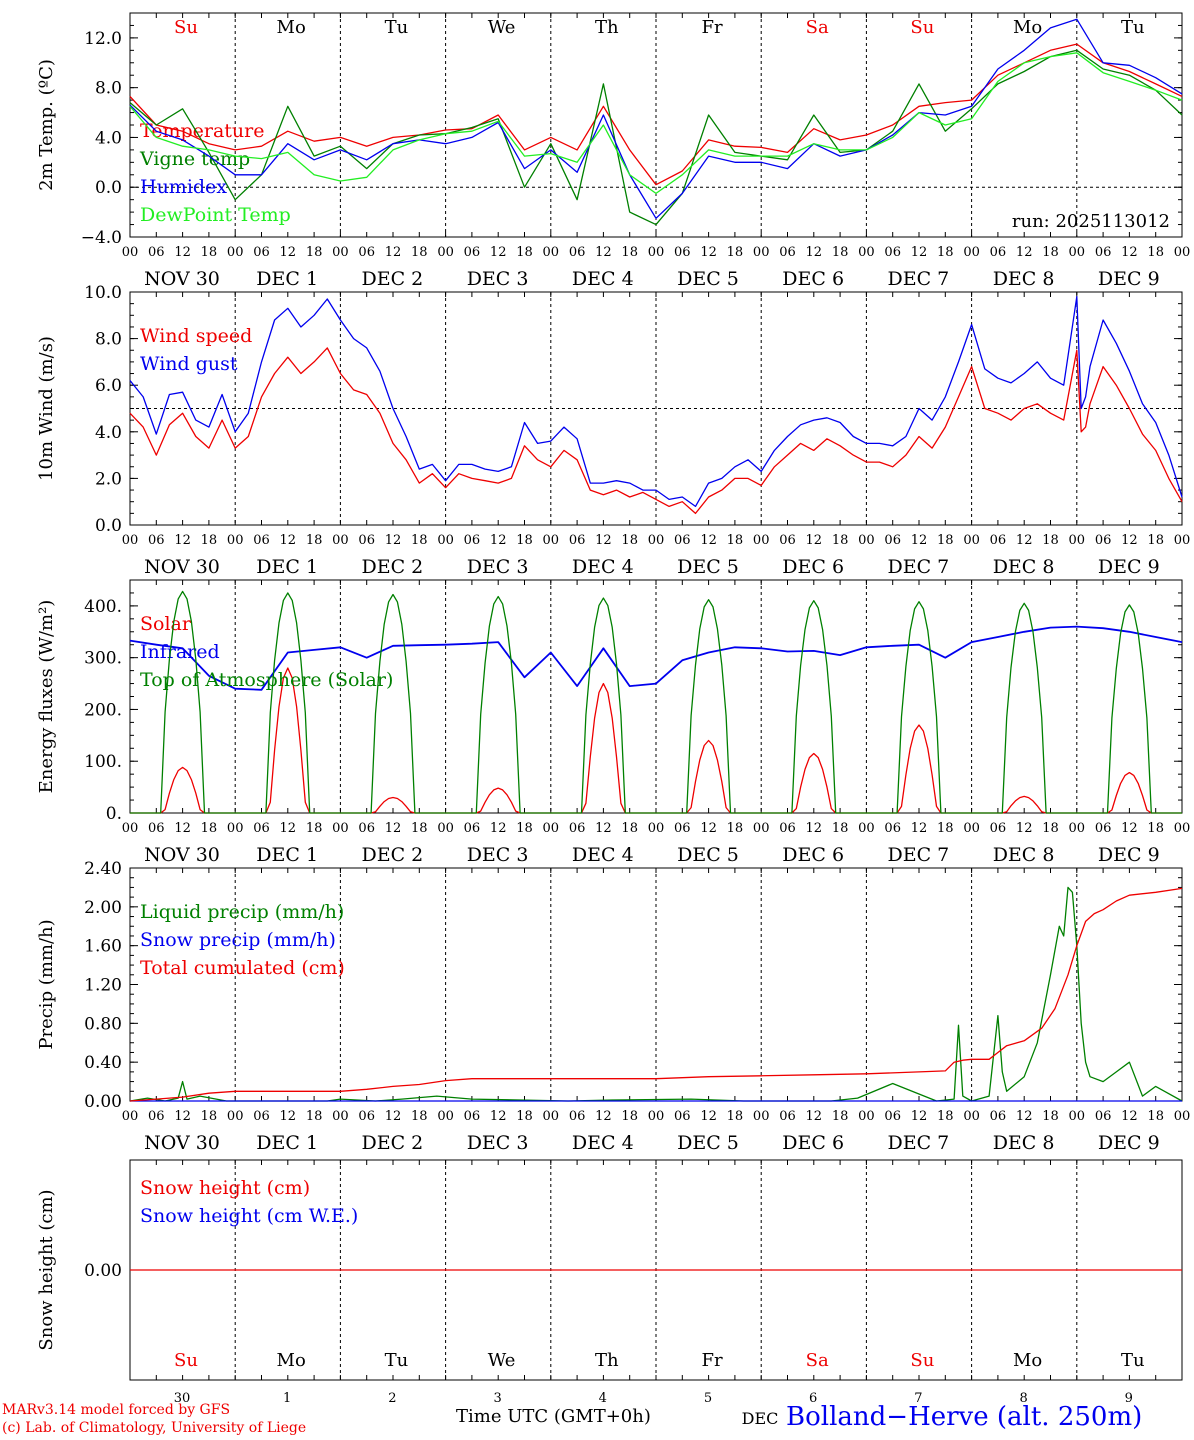 This screenshot has width=1194, height=1440. Describe the element at coordinates (1024, 567) in the screenshot. I see `date-label: DEC 8` at that location.